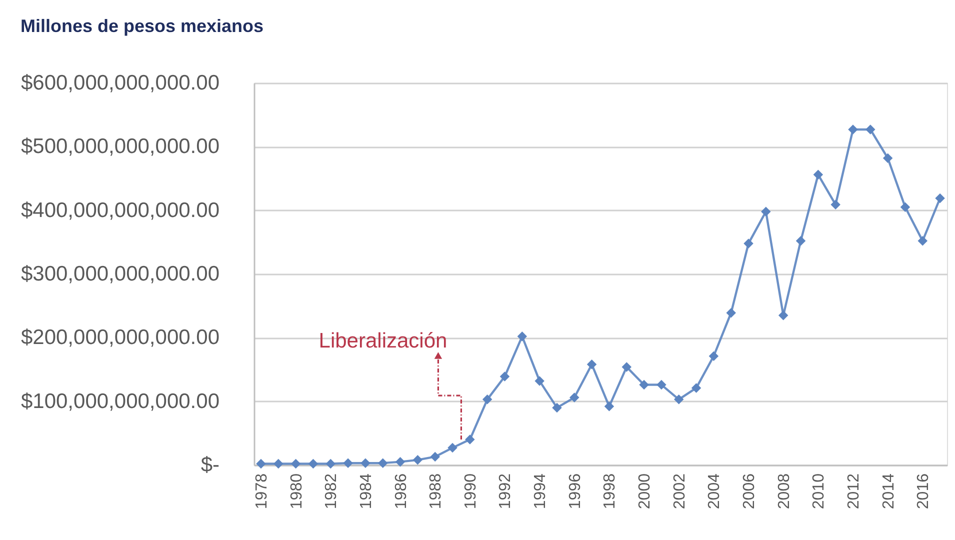 This screenshot has width=955, height=540. What do you see at coordinates (575, 491) in the screenshot?
I see `x-tick-label: 1996` at bounding box center [575, 491].